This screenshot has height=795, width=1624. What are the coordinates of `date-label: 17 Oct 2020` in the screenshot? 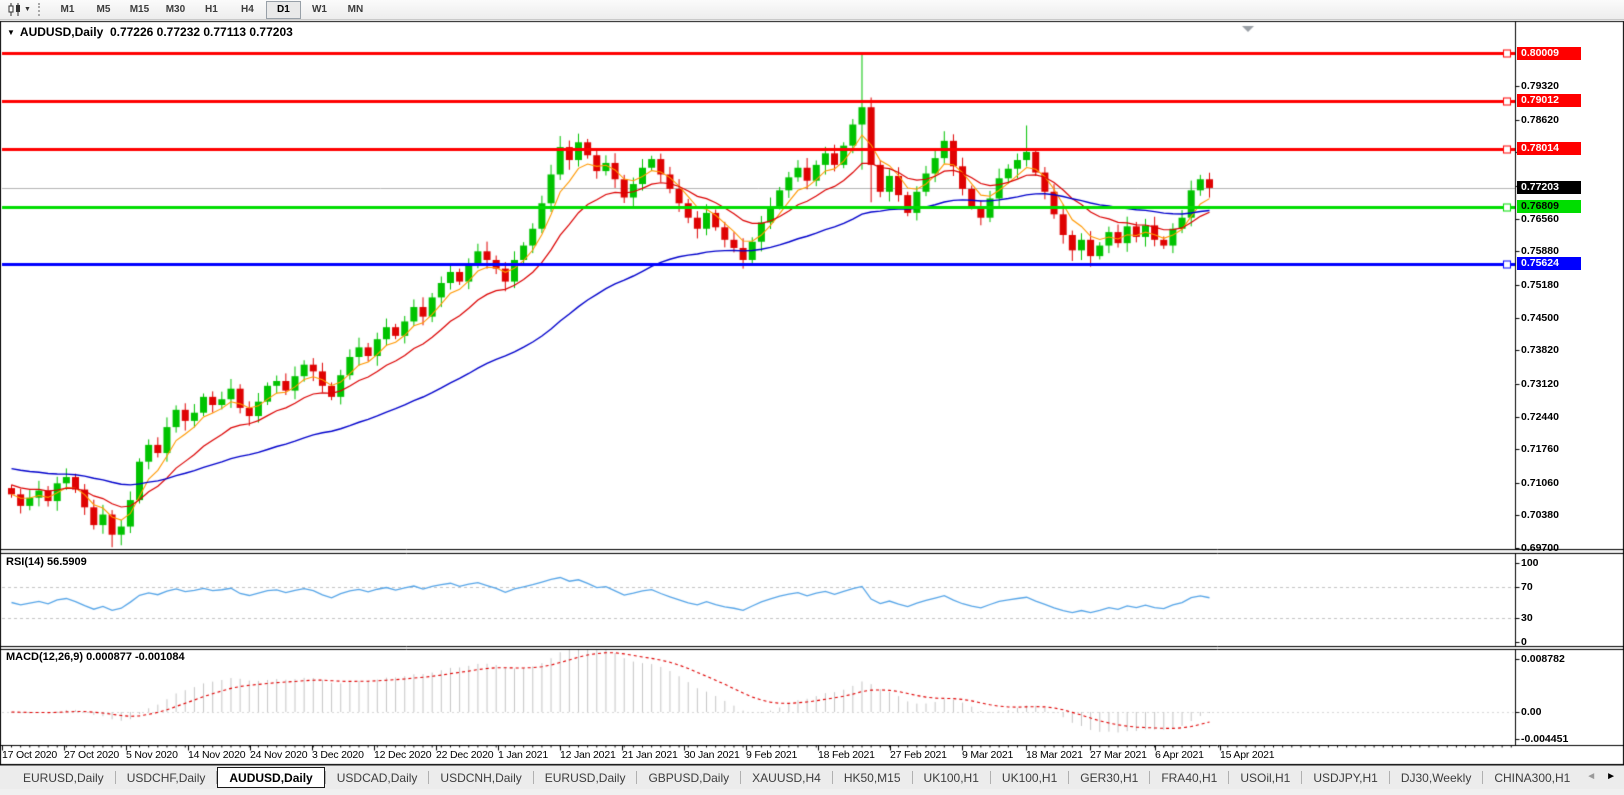 It's located at (30, 755).